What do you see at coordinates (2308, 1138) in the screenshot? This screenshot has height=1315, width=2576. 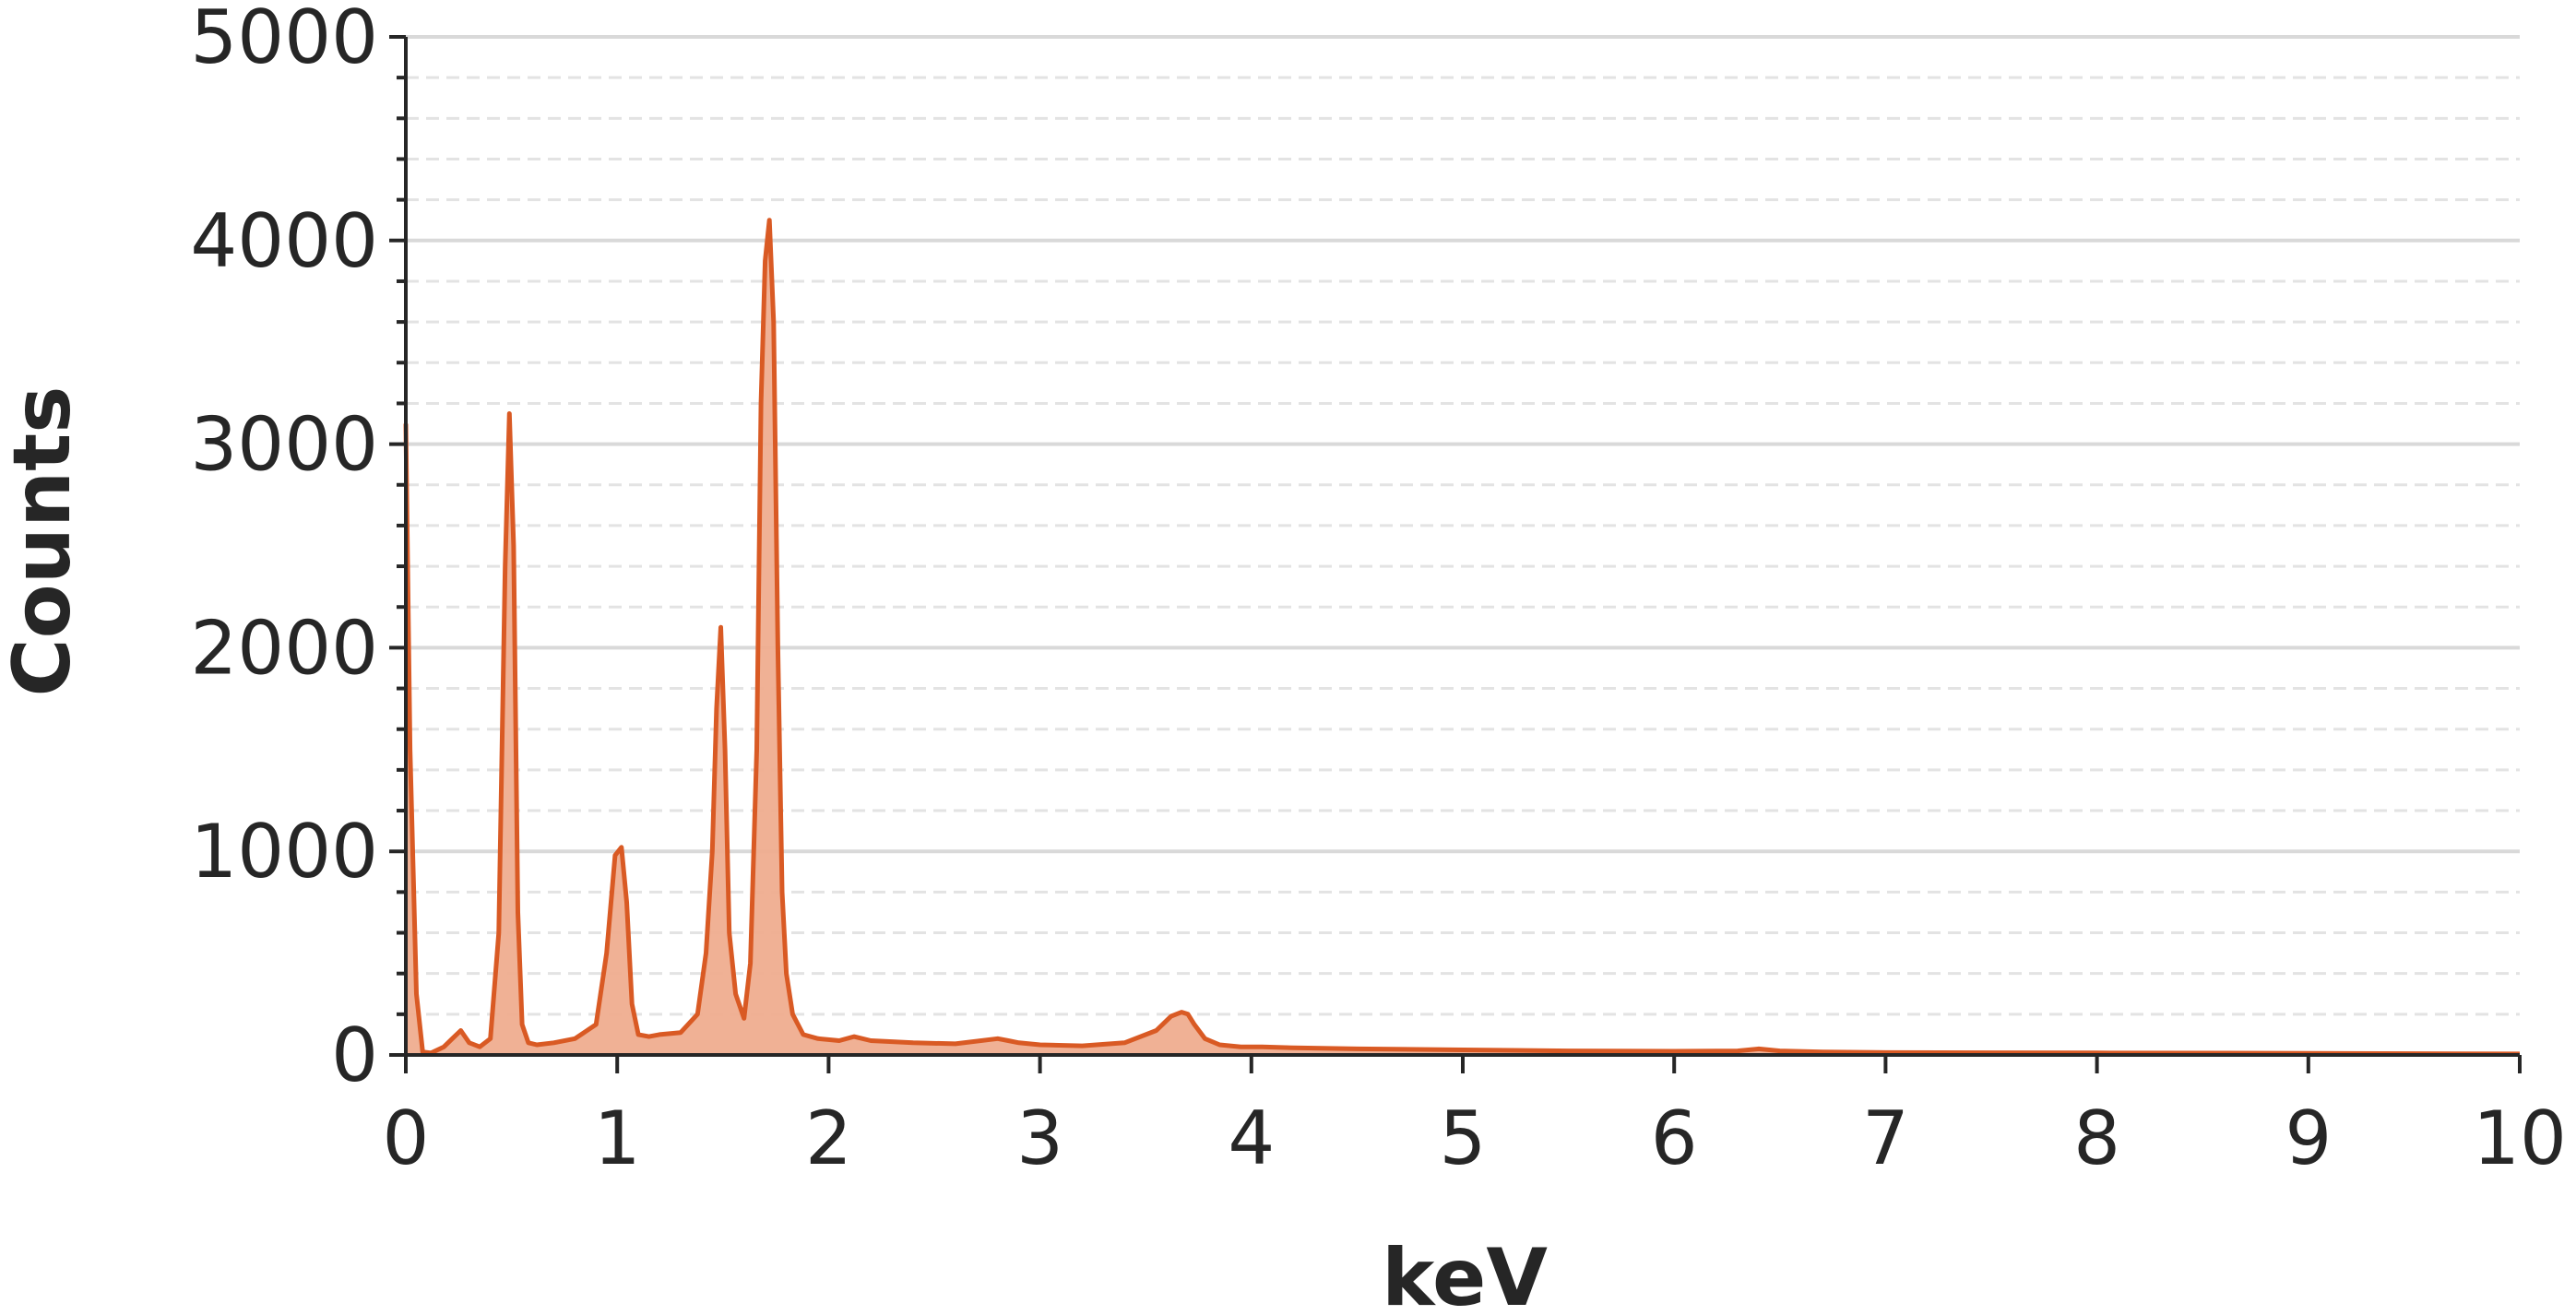 I see `x-tick-label: 9` at bounding box center [2308, 1138].